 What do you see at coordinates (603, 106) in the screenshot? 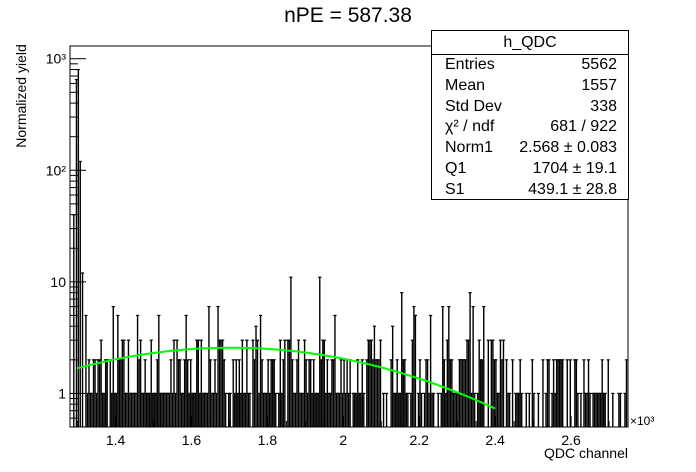
I see `stats-value: 338` at bounding box center [603, 106].